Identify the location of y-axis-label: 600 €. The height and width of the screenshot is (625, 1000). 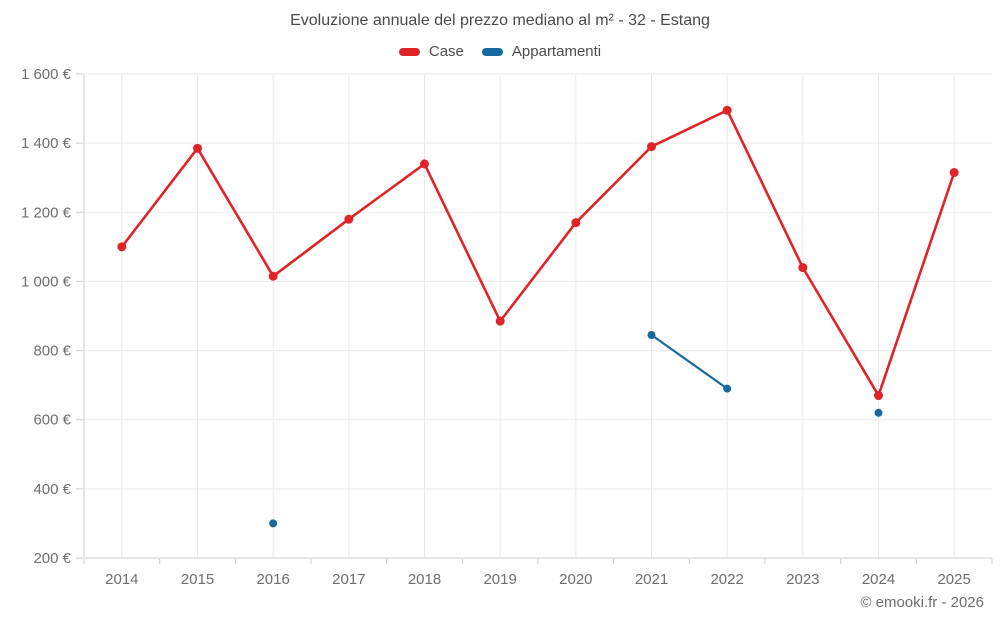
(52, 420).